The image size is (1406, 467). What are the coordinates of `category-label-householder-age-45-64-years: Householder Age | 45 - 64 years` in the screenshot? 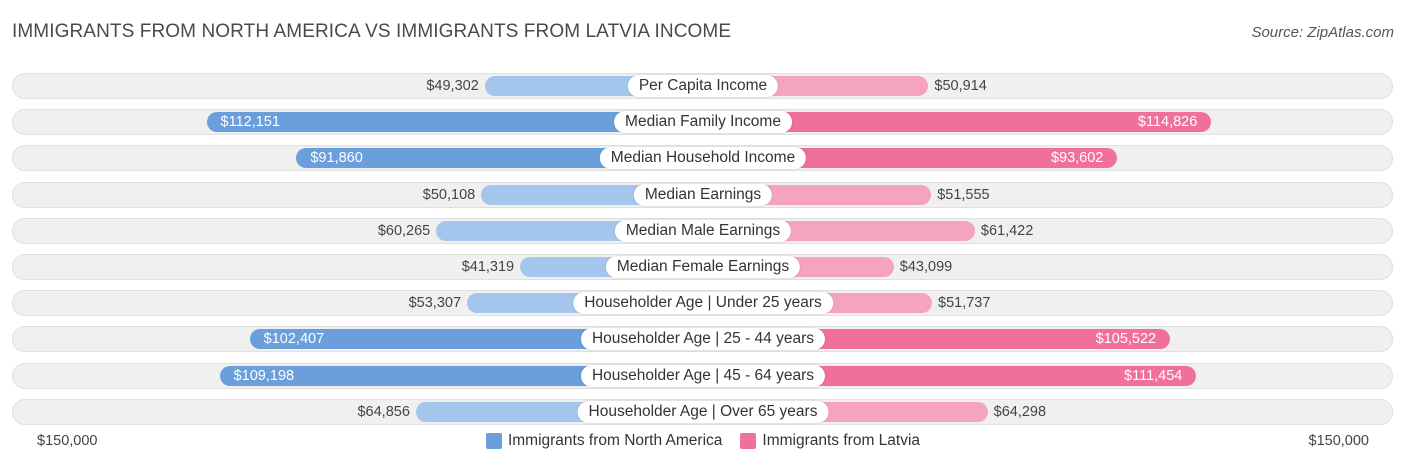 It's located at (703, 376).